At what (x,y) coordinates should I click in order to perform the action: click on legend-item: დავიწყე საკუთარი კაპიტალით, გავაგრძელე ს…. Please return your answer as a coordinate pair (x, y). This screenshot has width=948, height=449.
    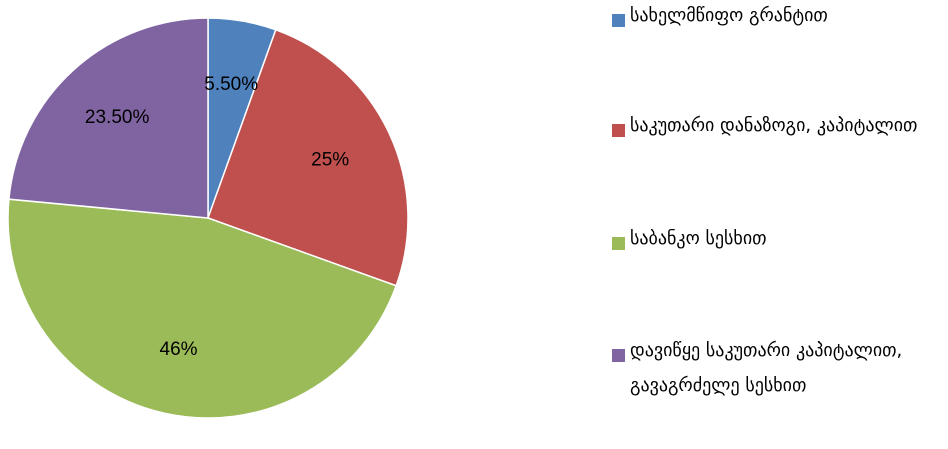
    Looking at the image, I should click on (780, 371).